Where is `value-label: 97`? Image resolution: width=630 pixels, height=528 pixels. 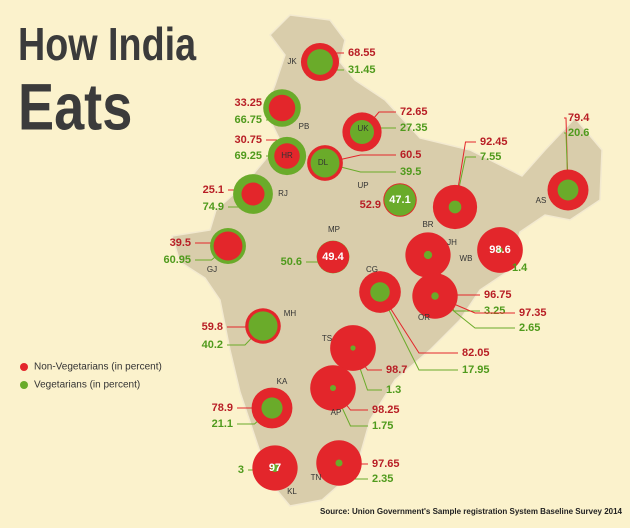 value-label: 97 is located at coordinates (275, 468).